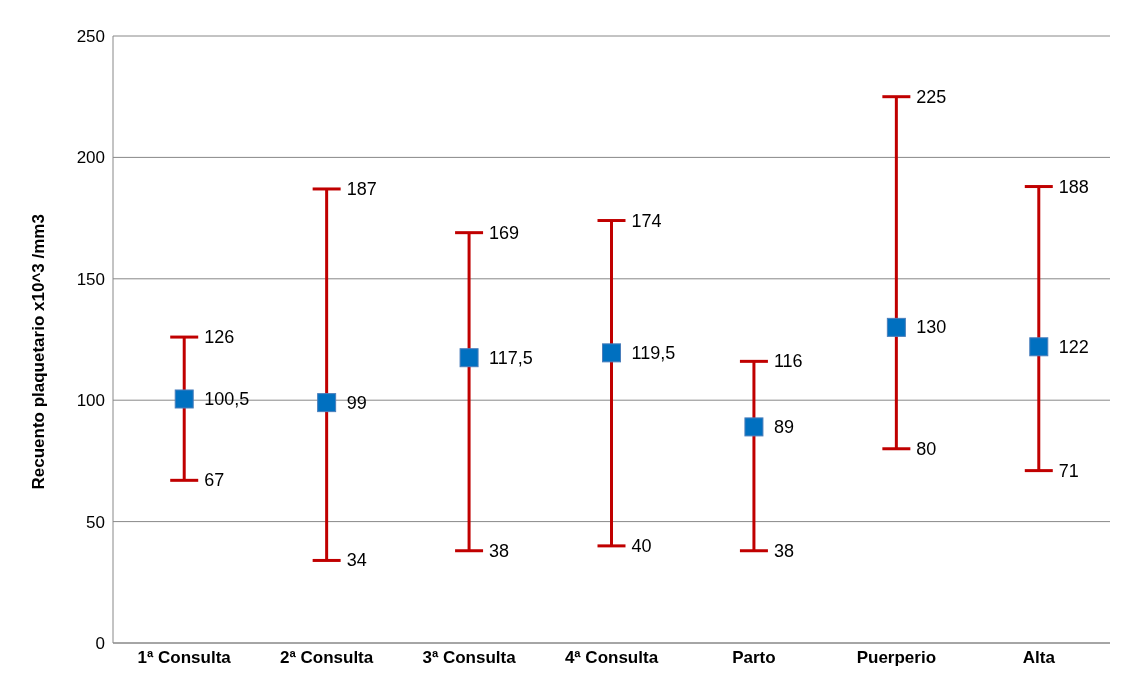 The image size is (1130, 691). Describe the element at coordinates (1073, 186) in the screenshot. I see `annotation: 188` at that location.